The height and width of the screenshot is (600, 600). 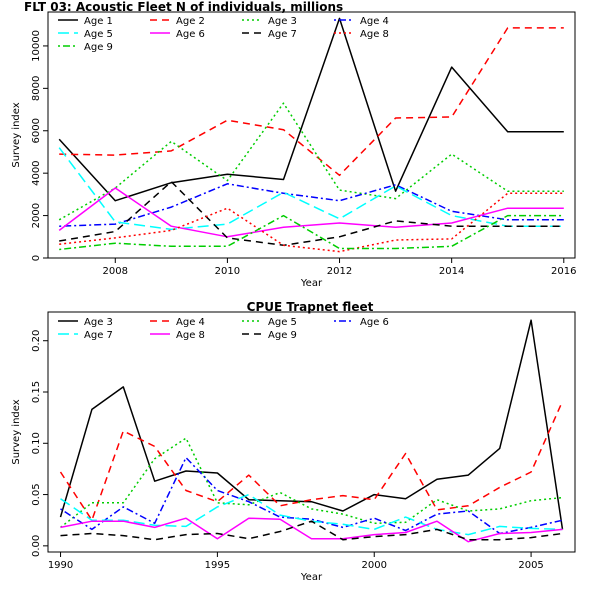 I want to click on y-tick-label: 6000, so click(x=36, y=130).